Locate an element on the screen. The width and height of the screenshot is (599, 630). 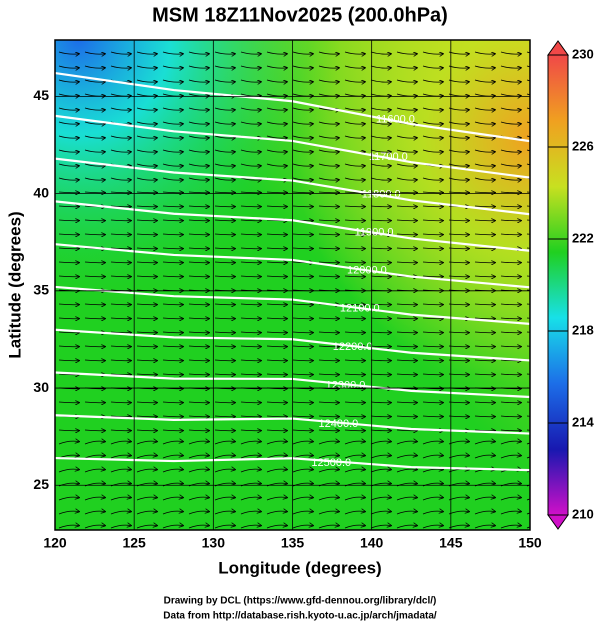
x-tick-label: 130 is located at coordinates (214, 543).